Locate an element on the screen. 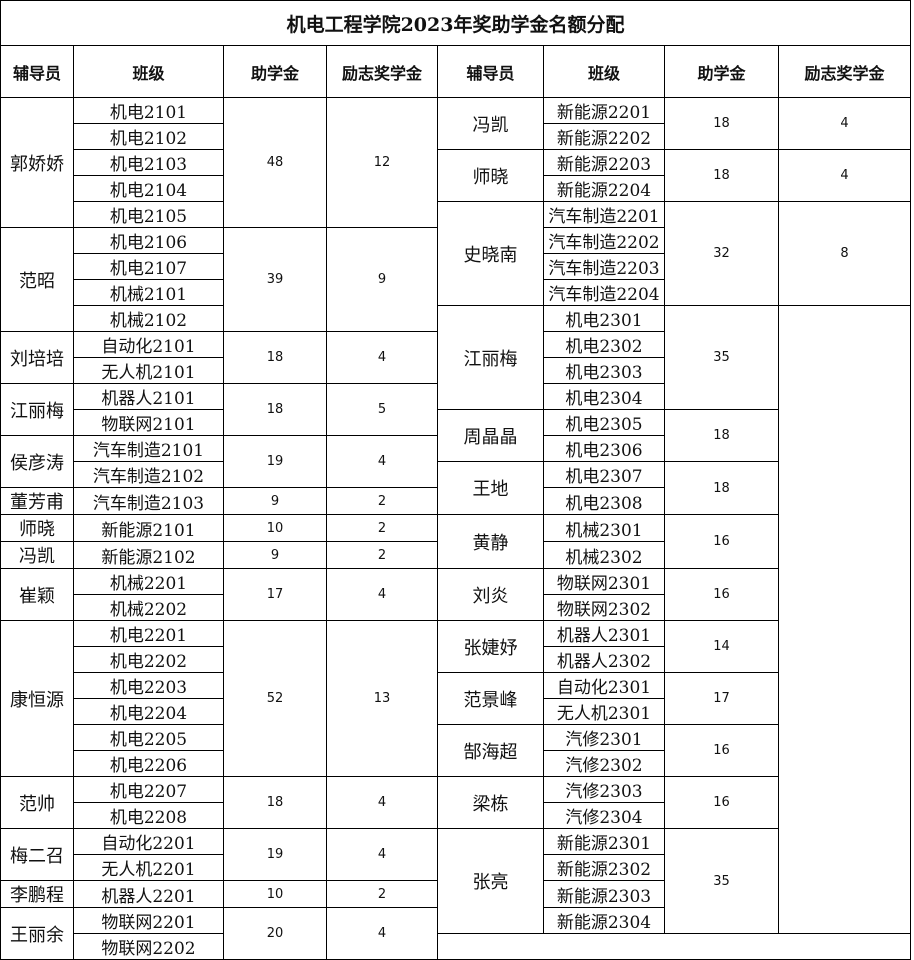 Image resolution: width=914 pixels, height=960 pixels. header-right-class: 班级 is located at coordinates (604, 71).